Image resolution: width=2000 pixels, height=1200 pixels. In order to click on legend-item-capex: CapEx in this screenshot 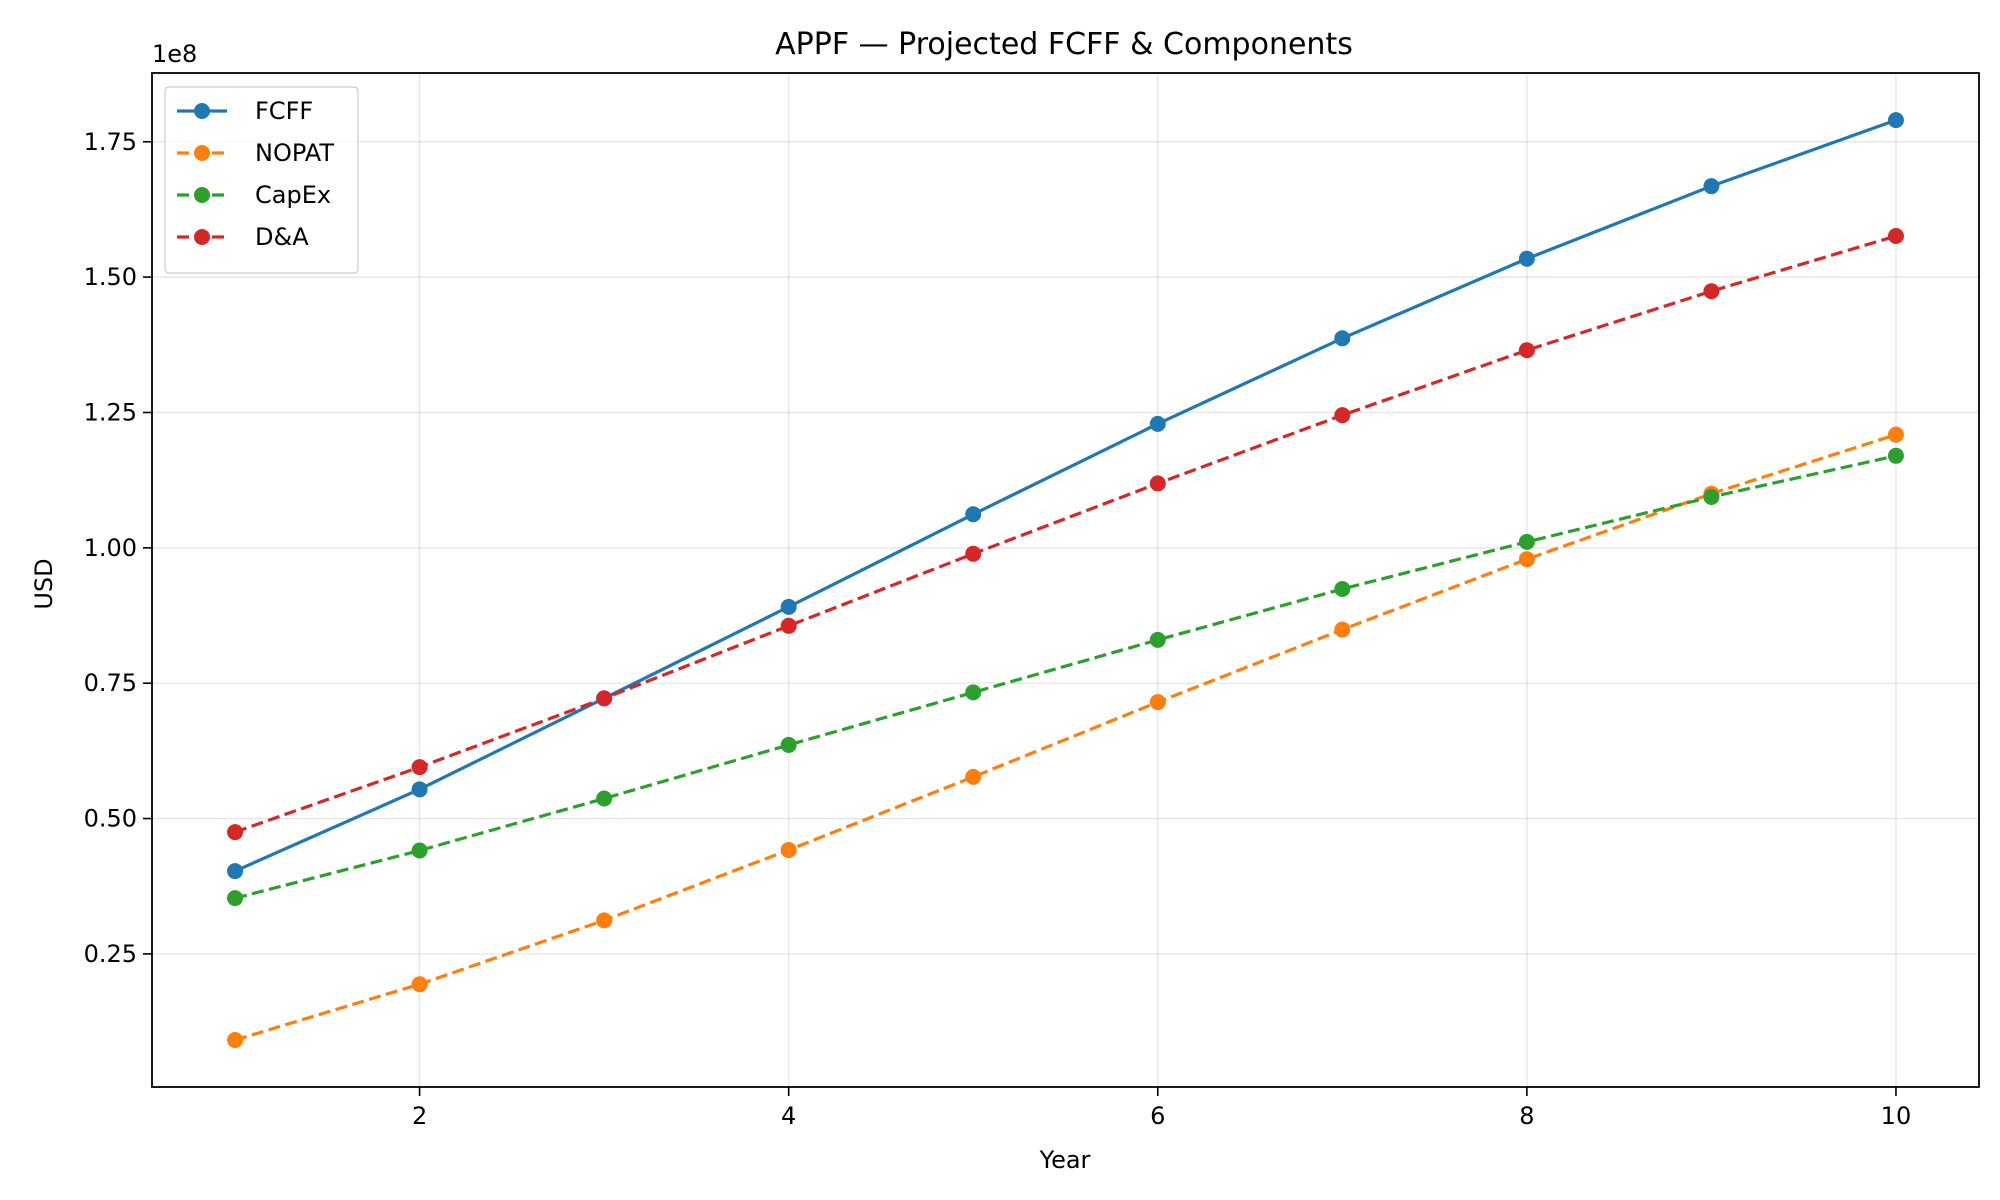, I will do `click(254, 195)`.